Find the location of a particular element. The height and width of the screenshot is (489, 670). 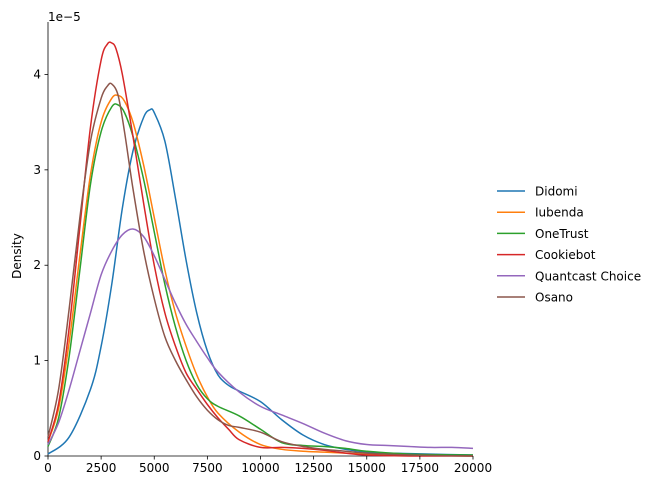

x-tick-label: 2500 is located at coordinates (101, 468).